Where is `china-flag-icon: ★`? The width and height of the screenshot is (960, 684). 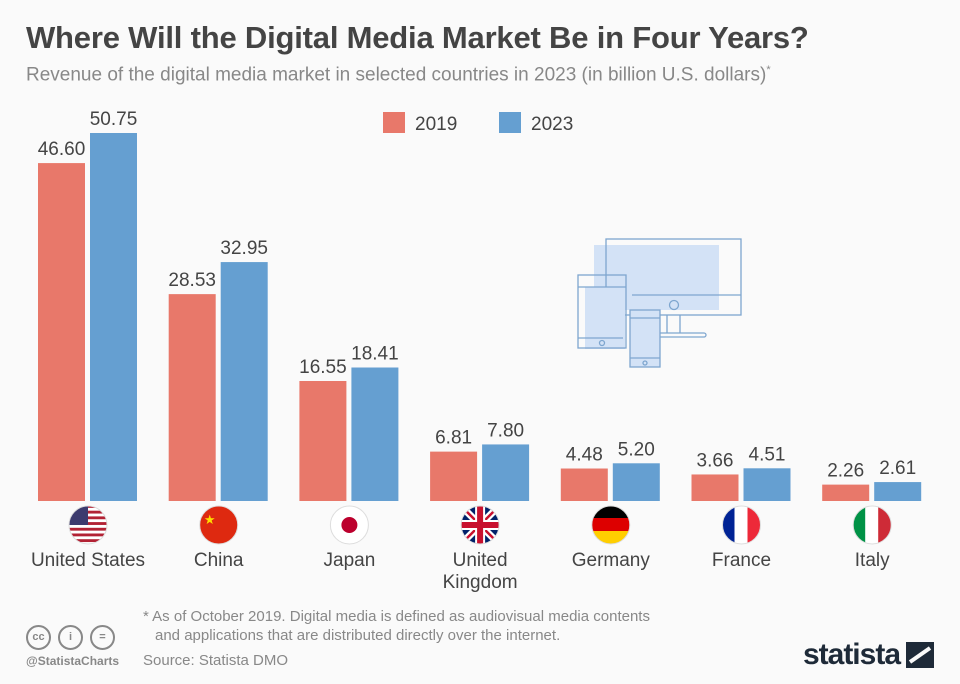 china-flag-icon: ★ is located at coordinates (219, 525).